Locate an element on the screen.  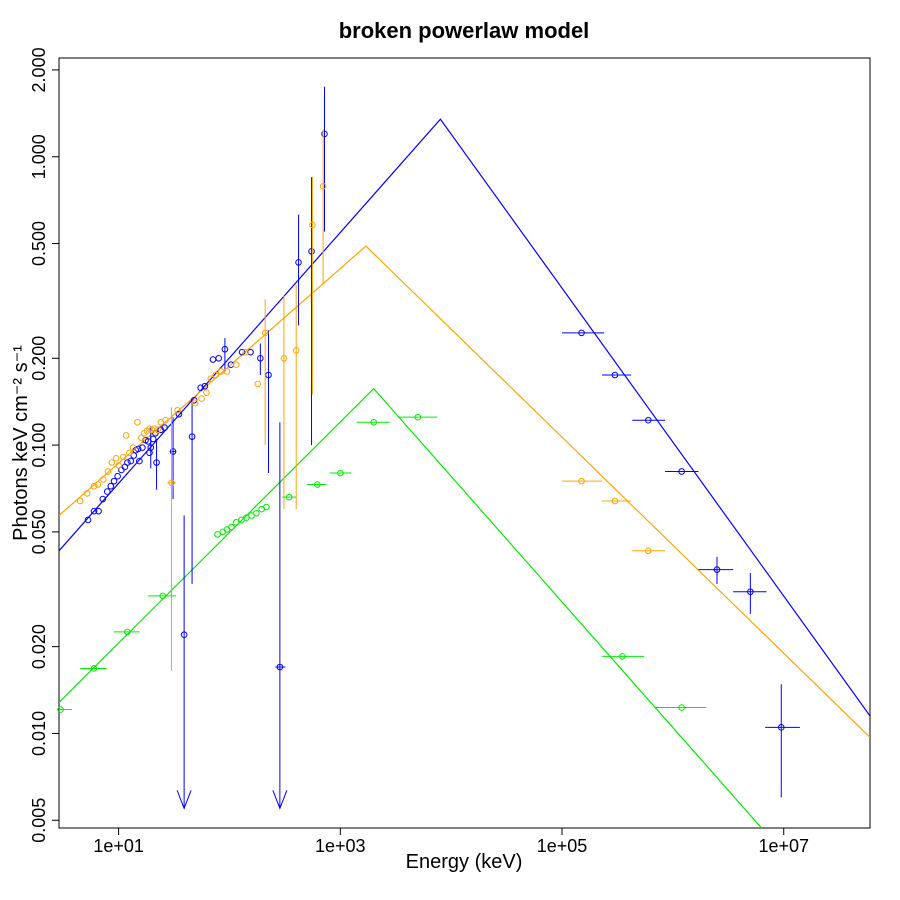
x-tick-label: 1e+07 is located at coordinates (783, 846).